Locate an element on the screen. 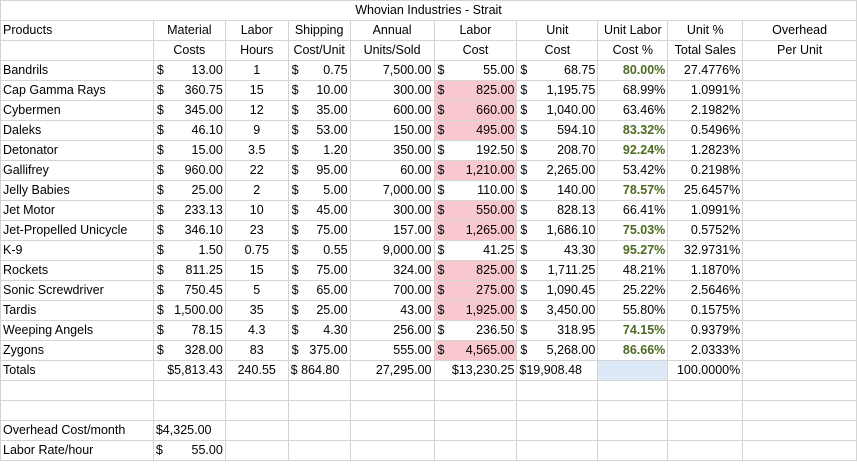 The height and width of the screenshot is (466, 857). total-units: 27,295.00 is located at coordinates (392, 370).